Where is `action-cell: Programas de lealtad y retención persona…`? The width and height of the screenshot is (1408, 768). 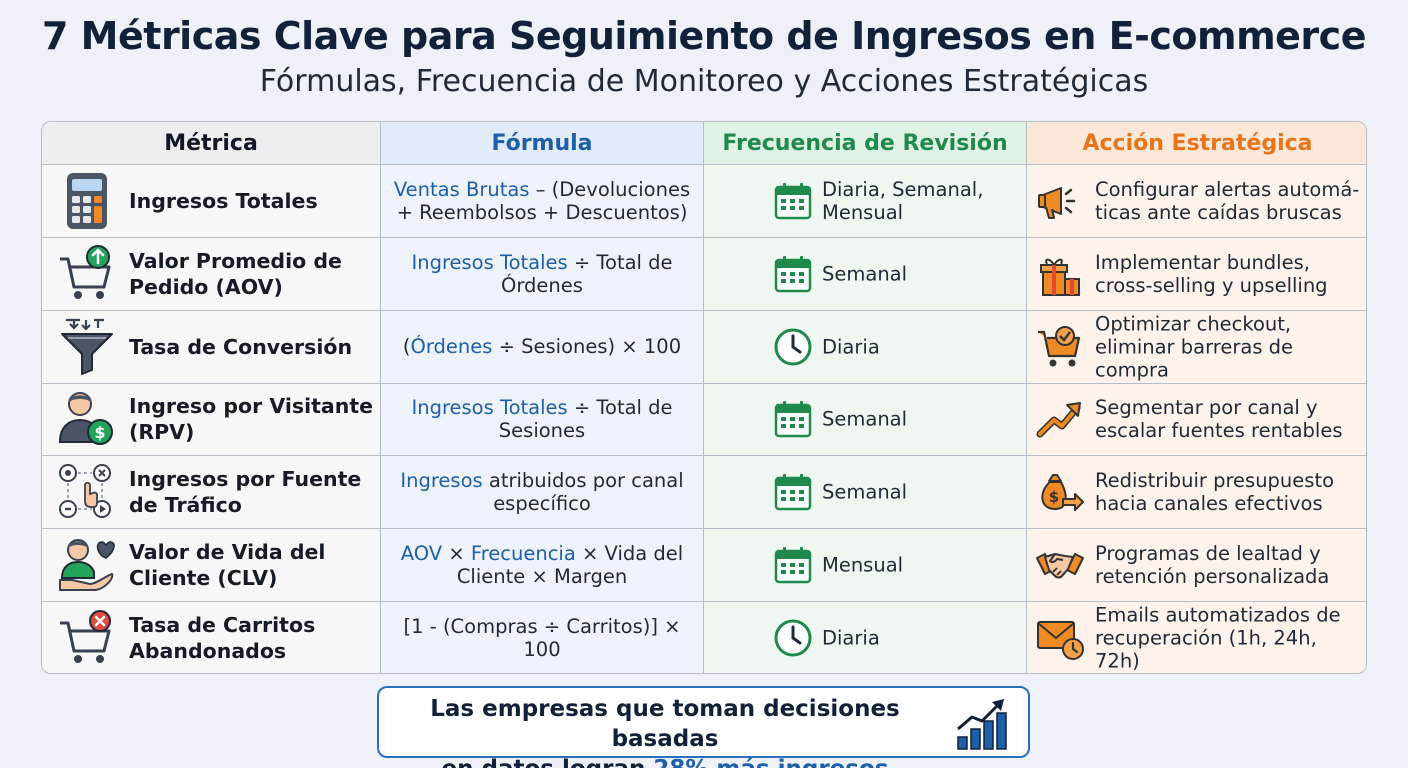 action-cell: Programas de lealtad y retención persona… is located at coordinates (1196, 566).